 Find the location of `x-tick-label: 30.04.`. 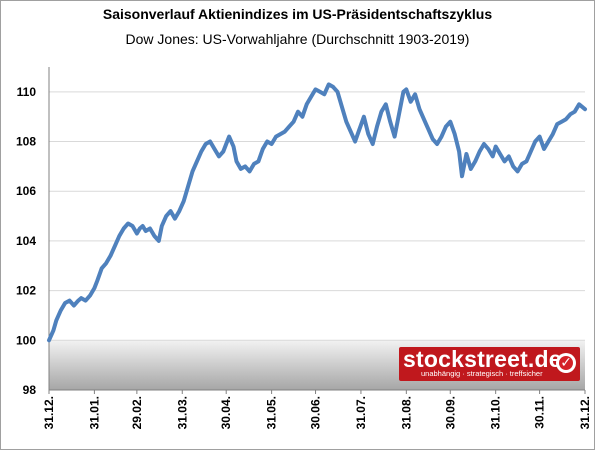

x-tick-label: 30.04. is located at coordinates (226, 412).